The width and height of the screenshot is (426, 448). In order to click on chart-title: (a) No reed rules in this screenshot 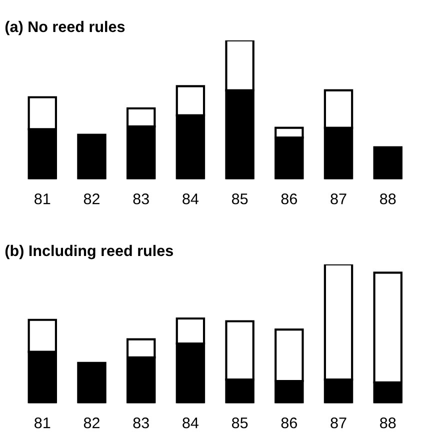, I will do `click(65, 28)`.